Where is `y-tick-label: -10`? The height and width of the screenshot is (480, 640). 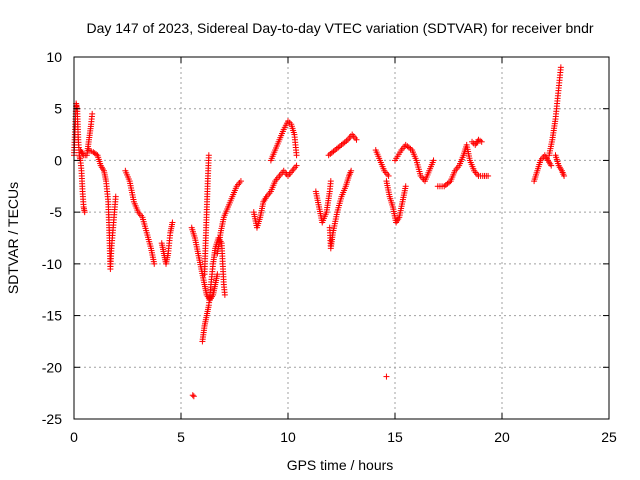 y-tick-label: -10 is located at coordinates (52, 264).